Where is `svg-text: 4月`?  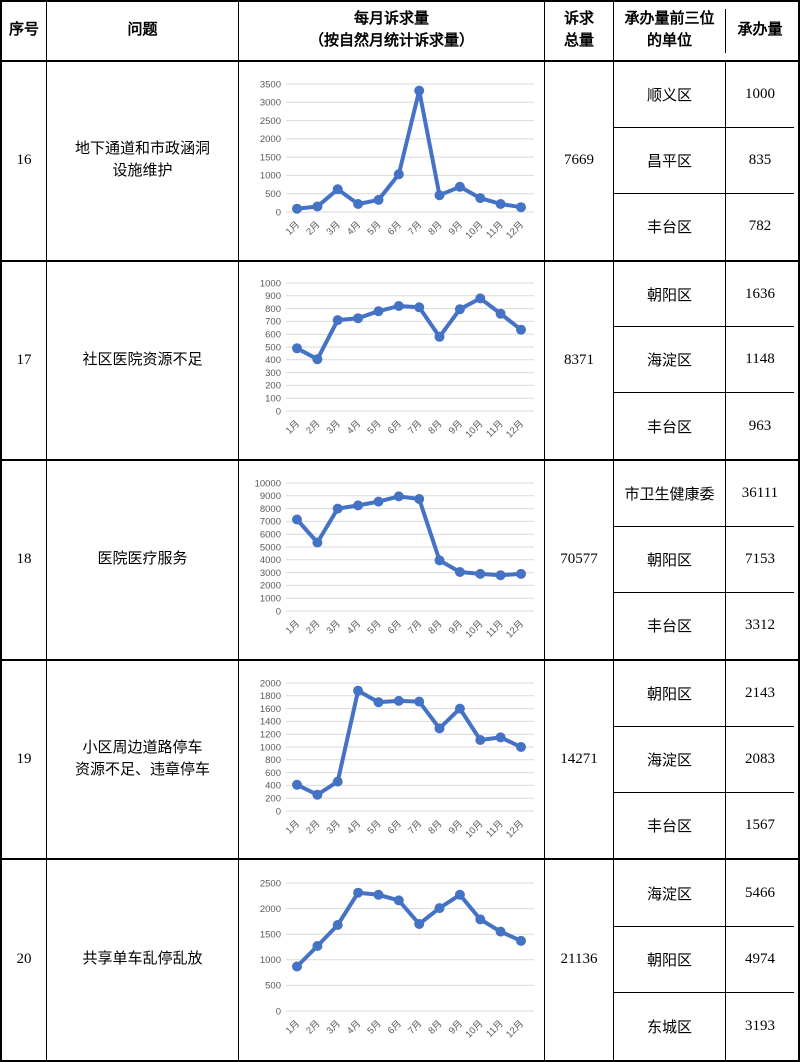
svg-text: 4月 is located at coordinates (353, 827).